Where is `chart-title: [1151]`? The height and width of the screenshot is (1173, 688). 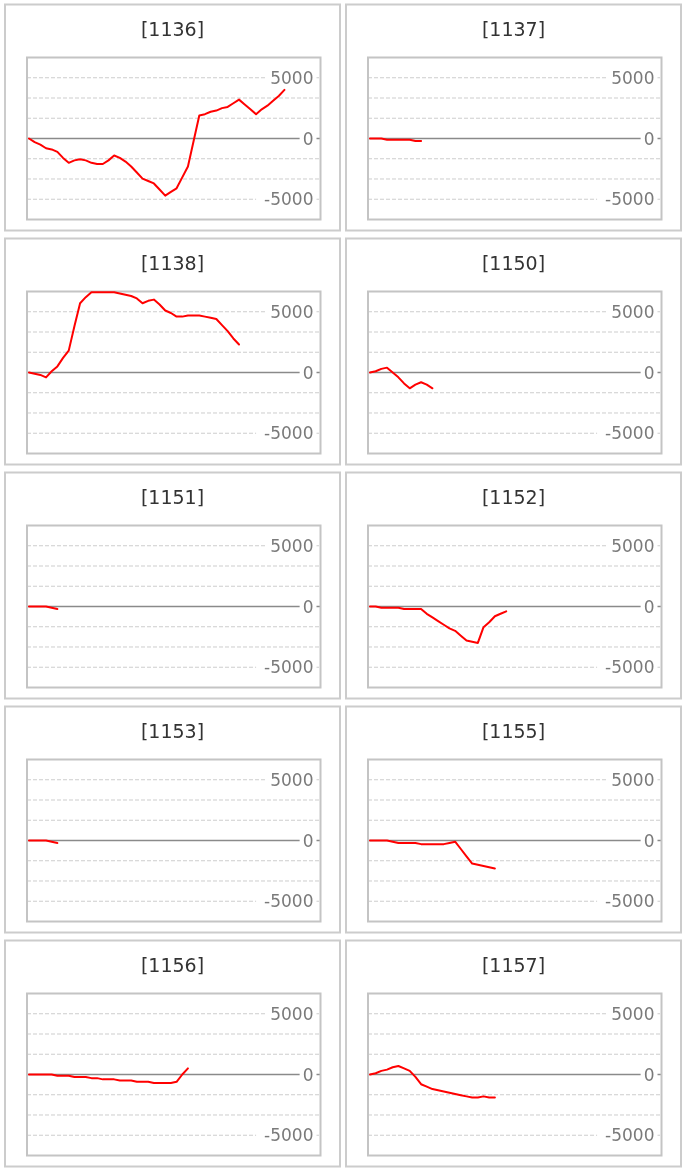
chart-title: [1151] is located at coordinates (172, 496).